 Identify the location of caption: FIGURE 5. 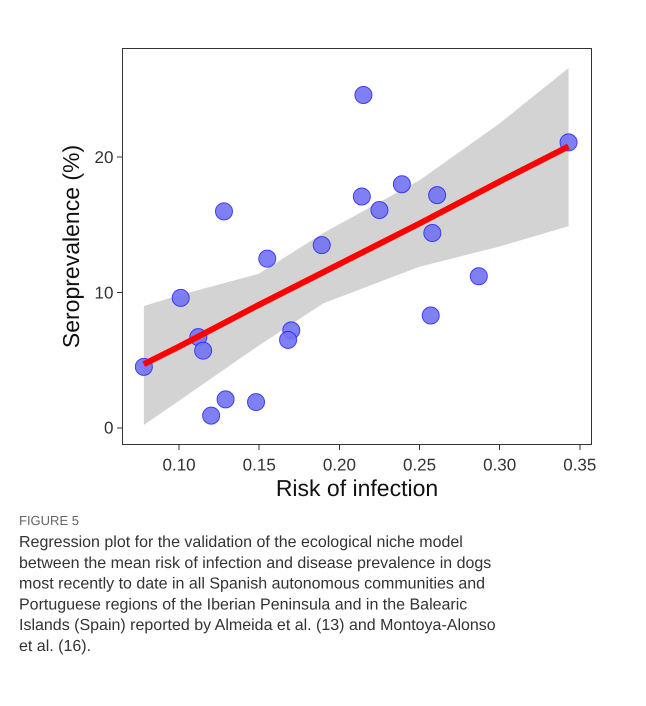
(49, 520).